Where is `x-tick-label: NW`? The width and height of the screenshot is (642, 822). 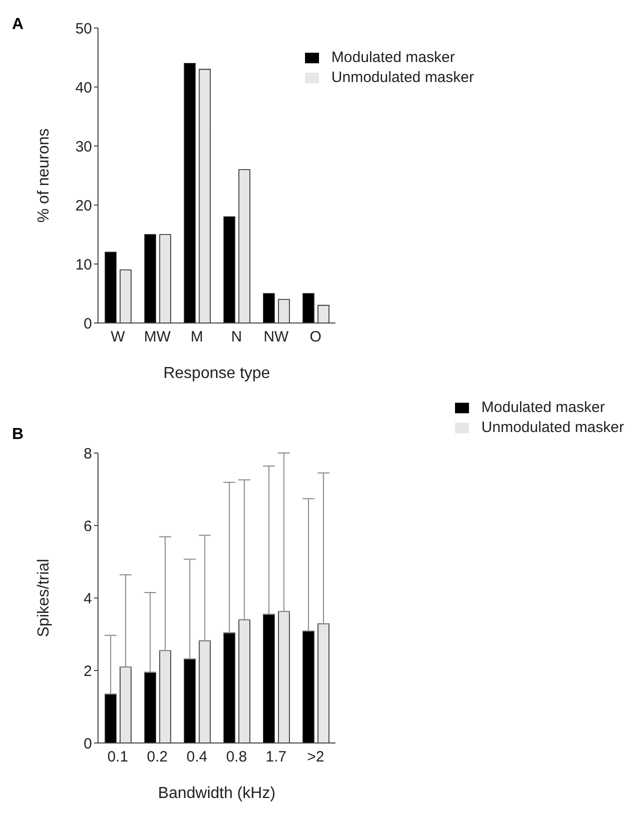
x-tick-label: NW is located at coordinates (277, 337).